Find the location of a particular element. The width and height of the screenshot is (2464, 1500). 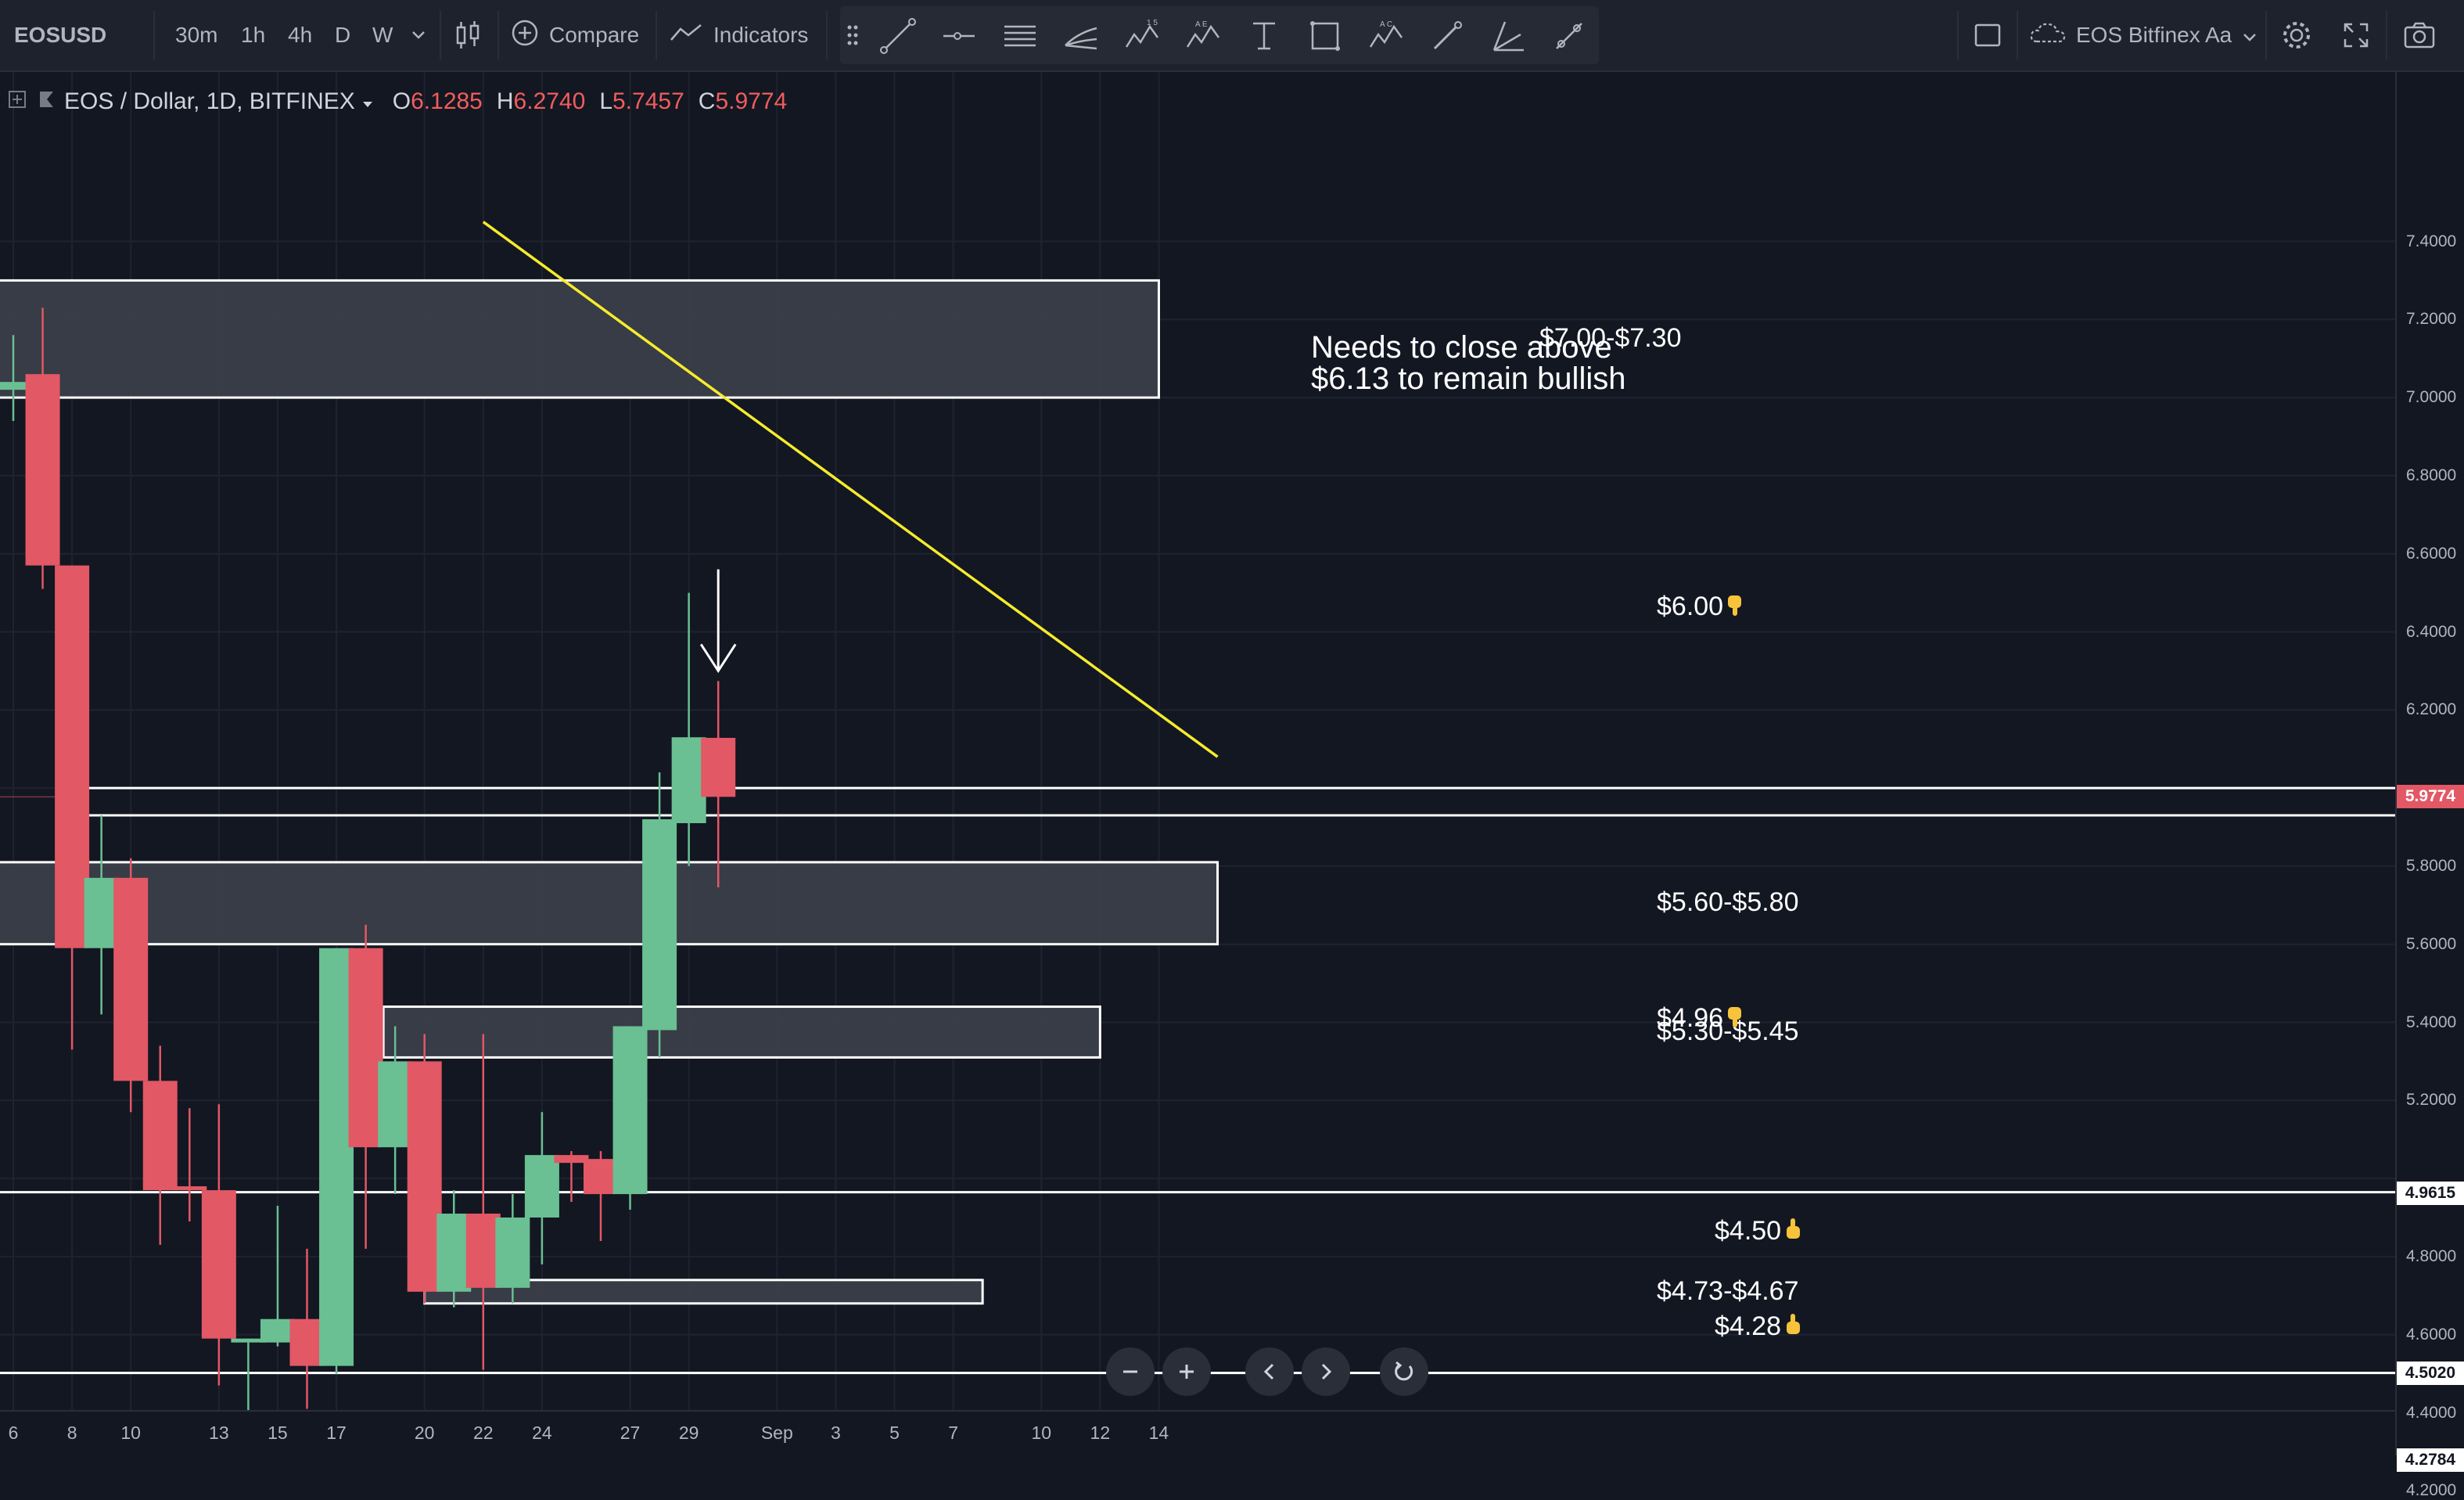

pitchfork-tool-icon is located at coordinates (1081, 36).